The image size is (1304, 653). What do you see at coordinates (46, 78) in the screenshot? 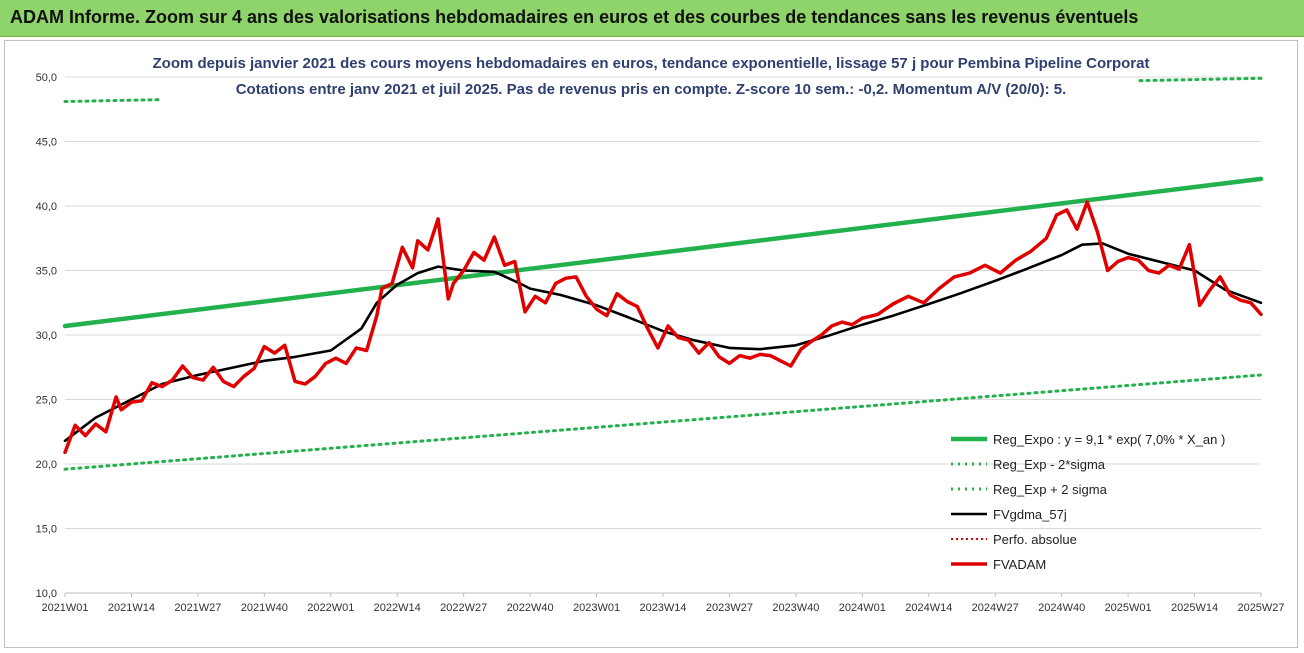
I see `y-tick-label: 50,0` at bounding box center [46, 78].